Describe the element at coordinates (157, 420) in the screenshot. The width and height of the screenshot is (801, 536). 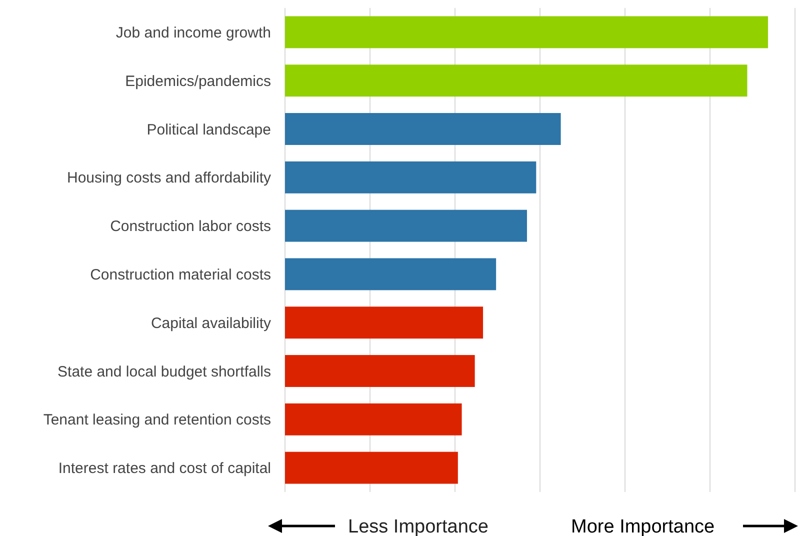
I see `y-tick-label: Tenant leasing and retention costs` at that location.